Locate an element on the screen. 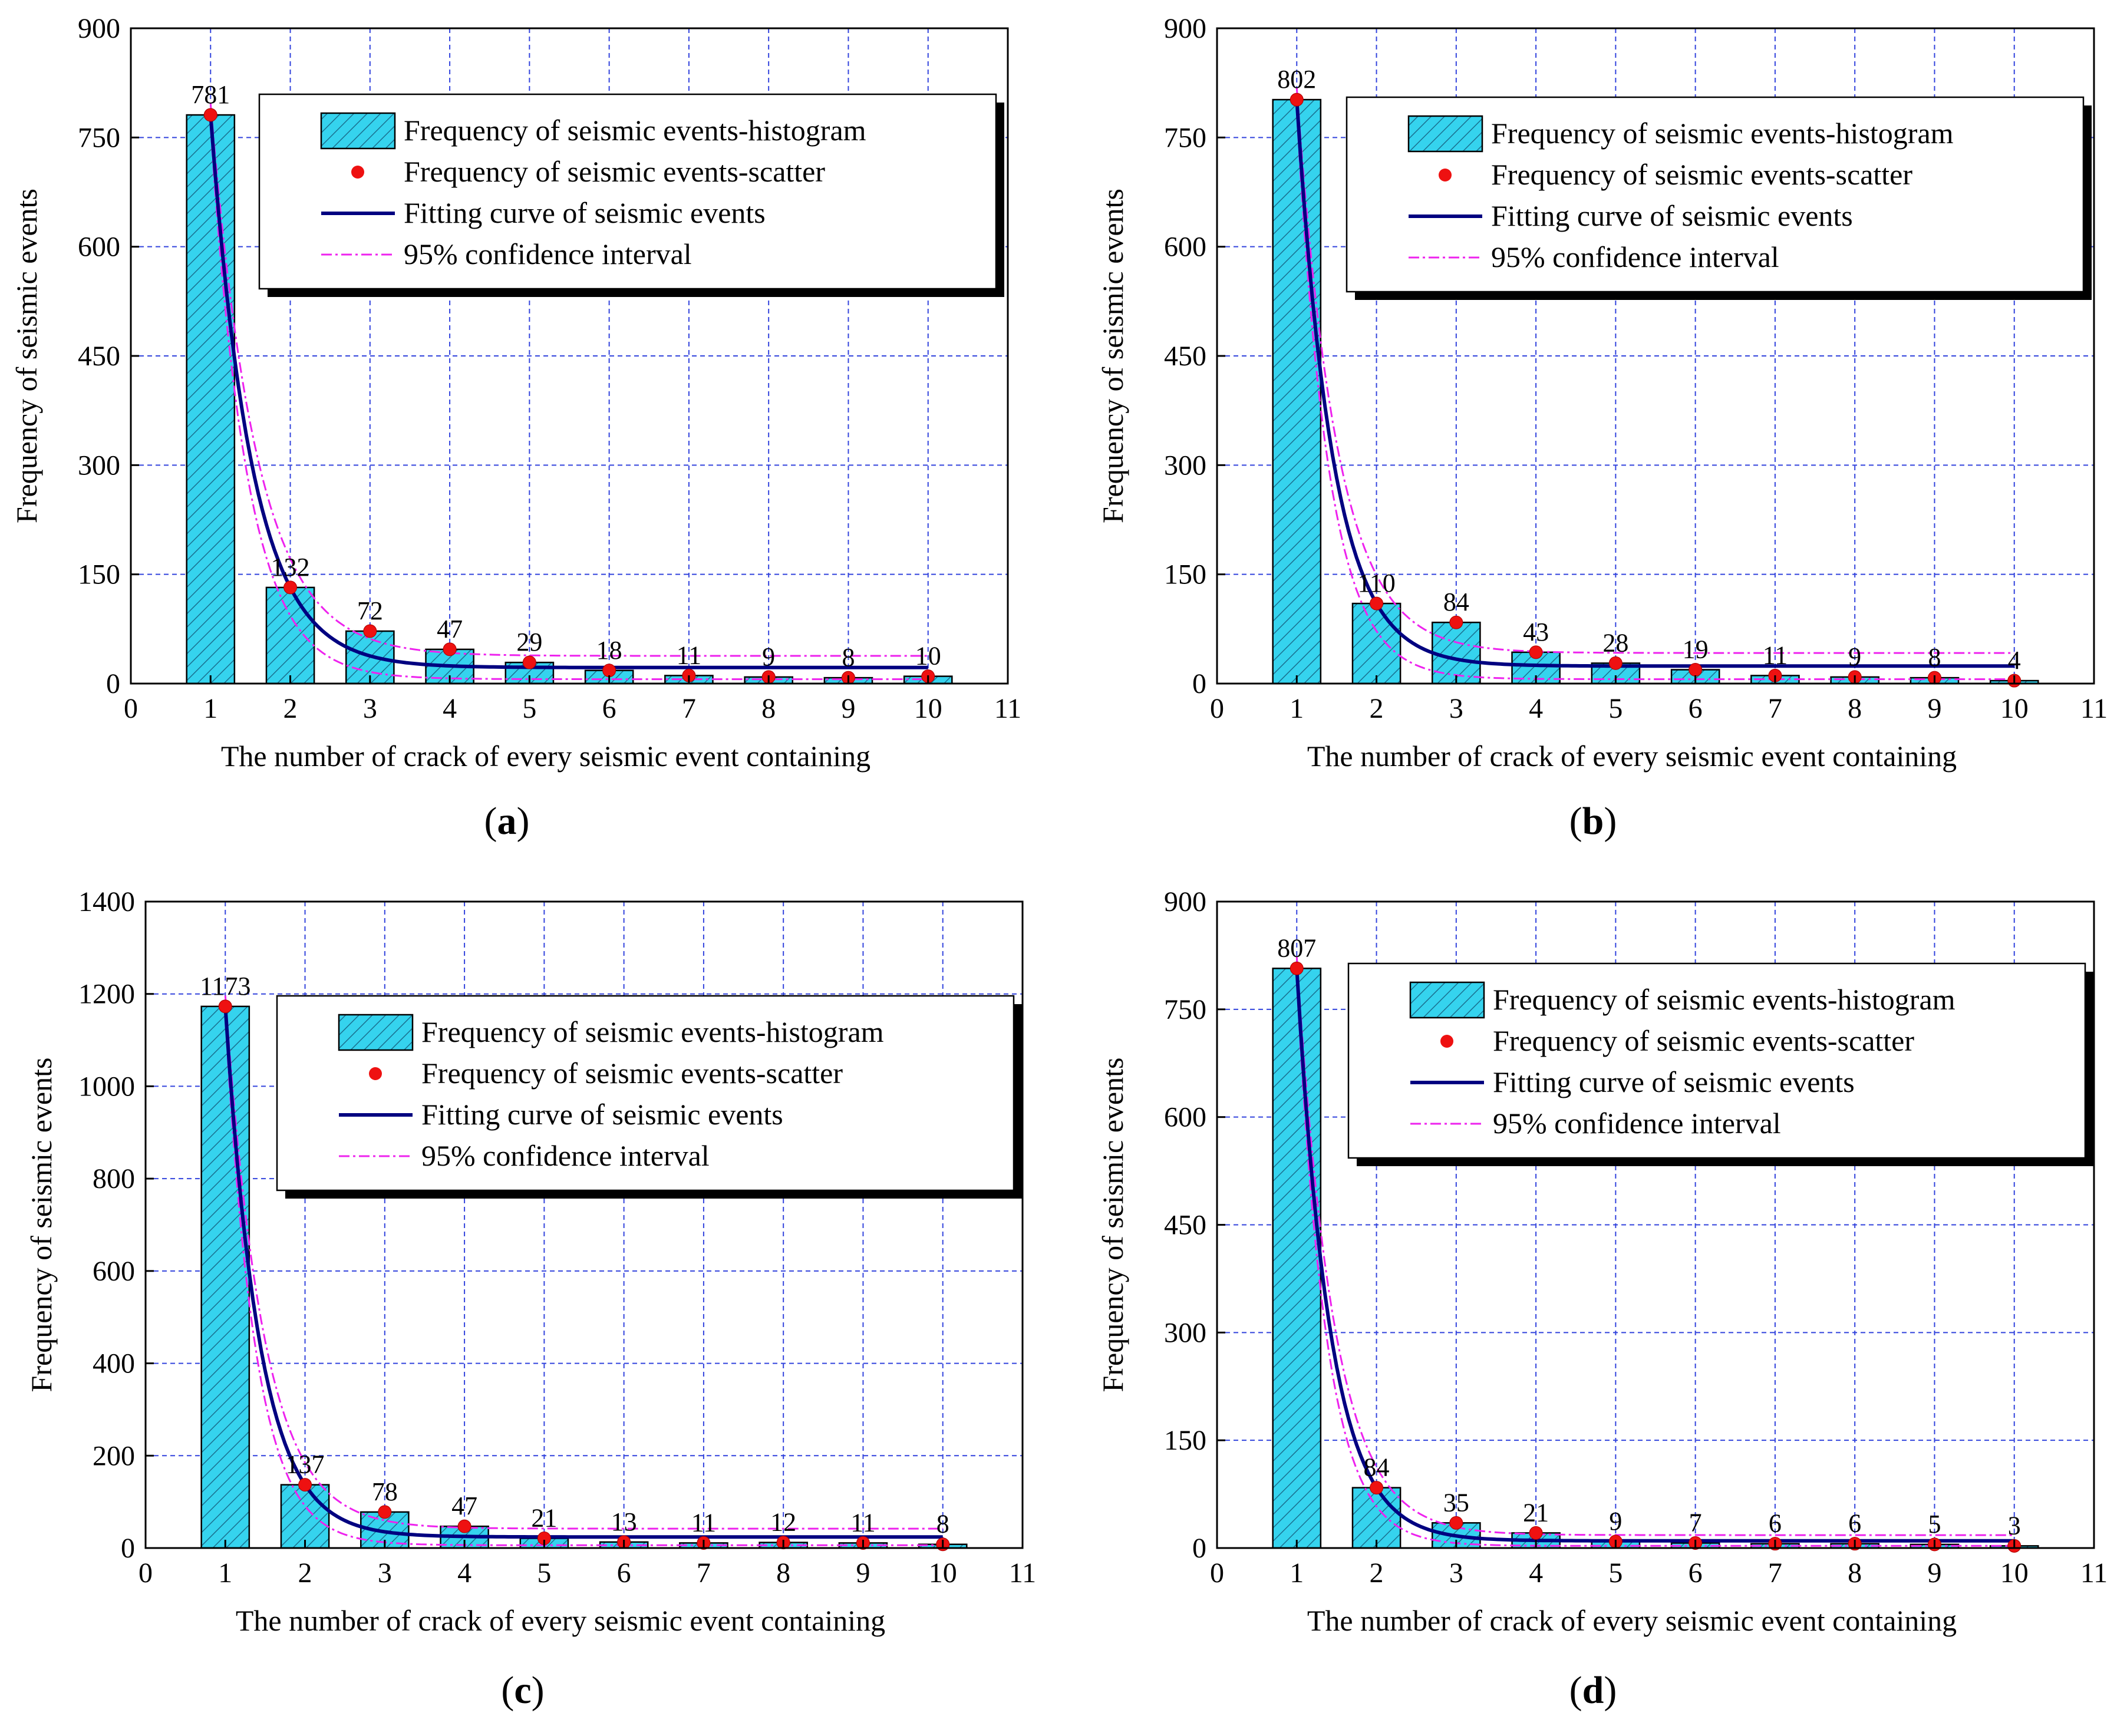 The height and width of the screenshot is (1736, 2127). data-label-x10: 10 is located at coordinates (928, 656).